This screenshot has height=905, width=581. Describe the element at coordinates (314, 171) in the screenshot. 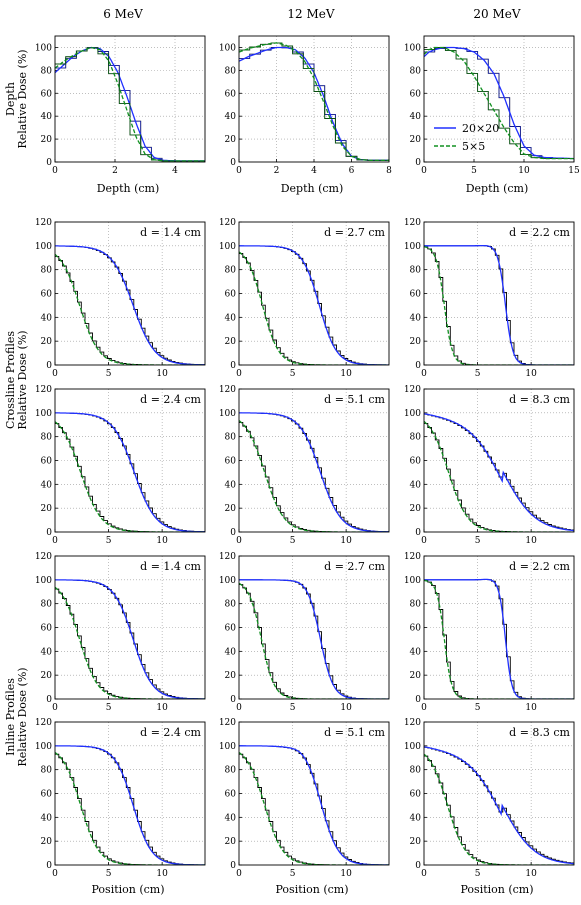

I see `x-tick-label: 4` at that location.